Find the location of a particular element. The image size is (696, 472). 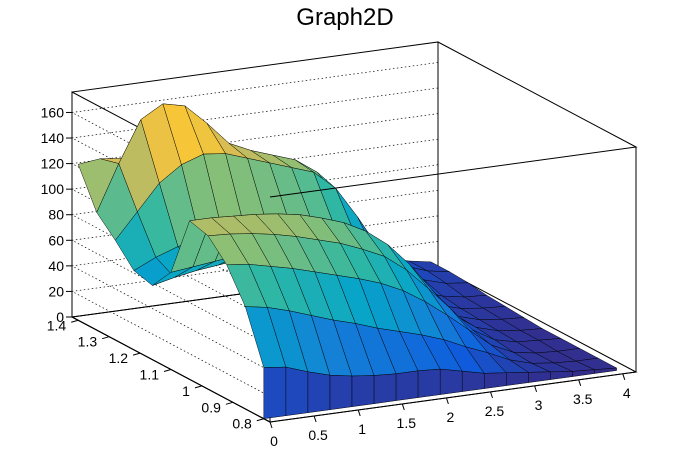

x-tick-label: 2 is located at coordinates (450, 417).